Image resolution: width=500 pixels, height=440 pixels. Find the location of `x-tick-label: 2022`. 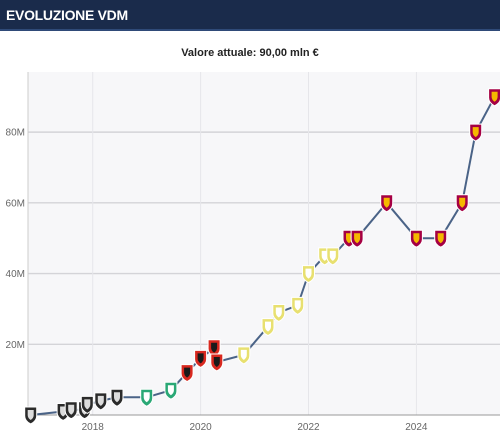

x-tick-label: 2022 is located at coordinates (308, 427).